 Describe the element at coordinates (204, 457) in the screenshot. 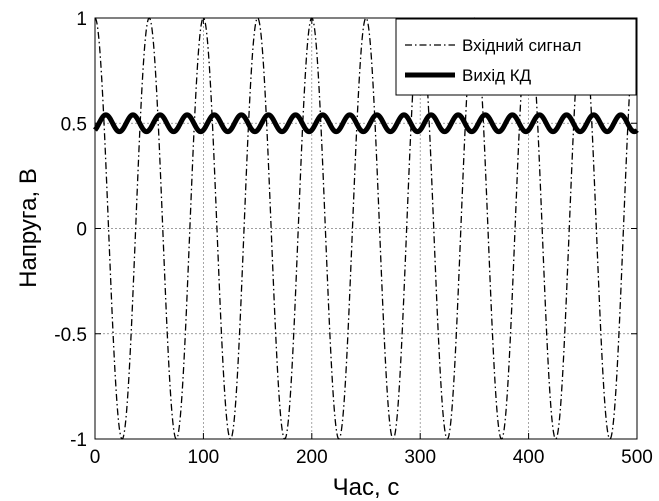

I see `x-tick-label: 100` at that location.